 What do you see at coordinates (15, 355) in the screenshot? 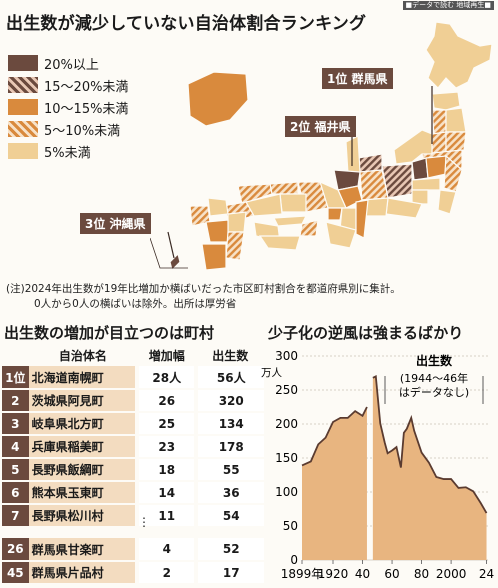
I see `header-rank` at bounding box center [15, 355].